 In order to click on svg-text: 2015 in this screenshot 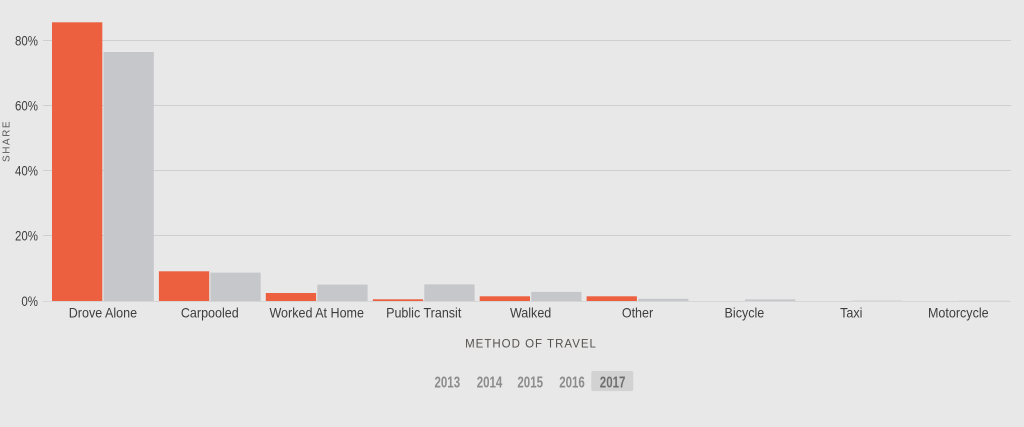, I will do `click(530, 382)`.